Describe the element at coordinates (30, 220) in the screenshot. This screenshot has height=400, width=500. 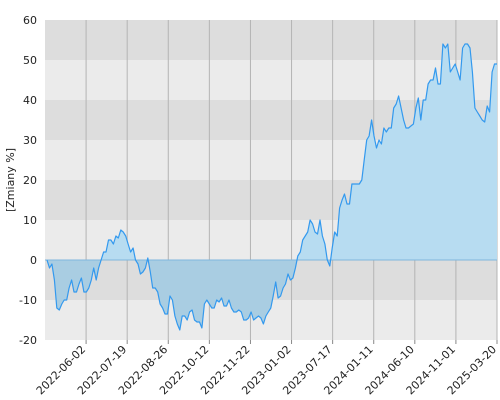
I see `y-tick-label: 10` at that location.